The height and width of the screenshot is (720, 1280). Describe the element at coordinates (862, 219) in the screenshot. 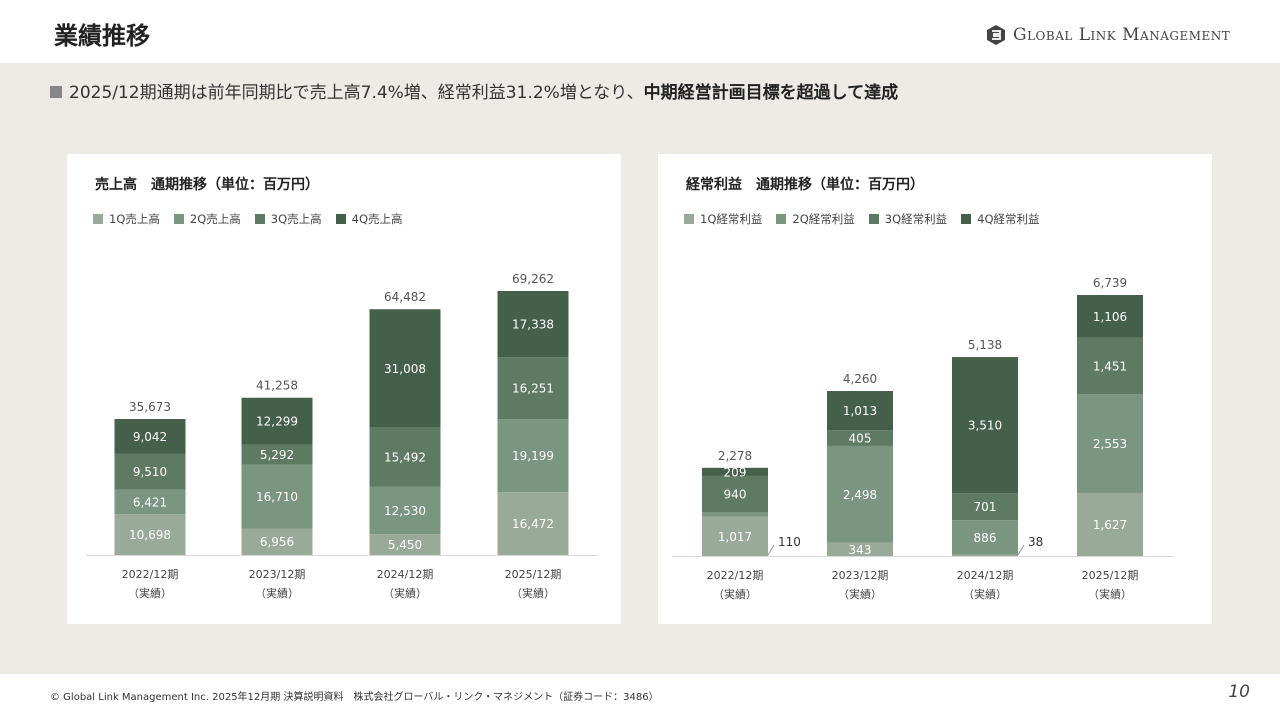

I see `chart-legend: 1Q経常利益 2Q経常利益 3Q経常利益 4Q経常利益` at that location.